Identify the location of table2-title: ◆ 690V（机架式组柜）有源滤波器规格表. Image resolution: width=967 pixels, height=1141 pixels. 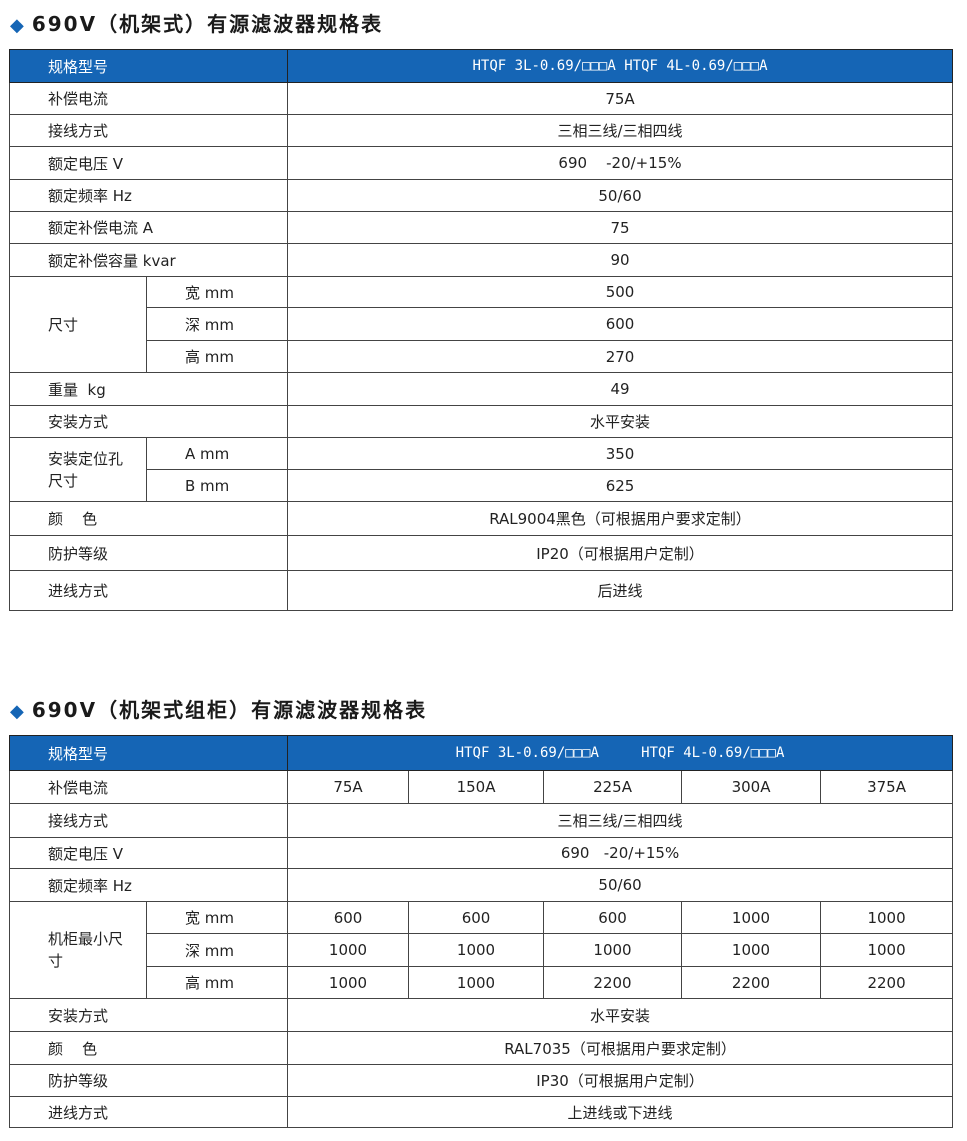
(218, 708).